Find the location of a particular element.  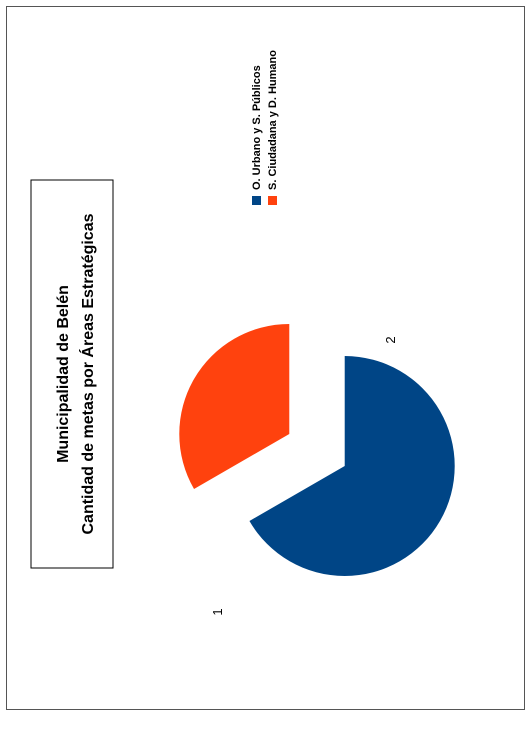

data-label-2: 1 is located at coordinates (217, 611).